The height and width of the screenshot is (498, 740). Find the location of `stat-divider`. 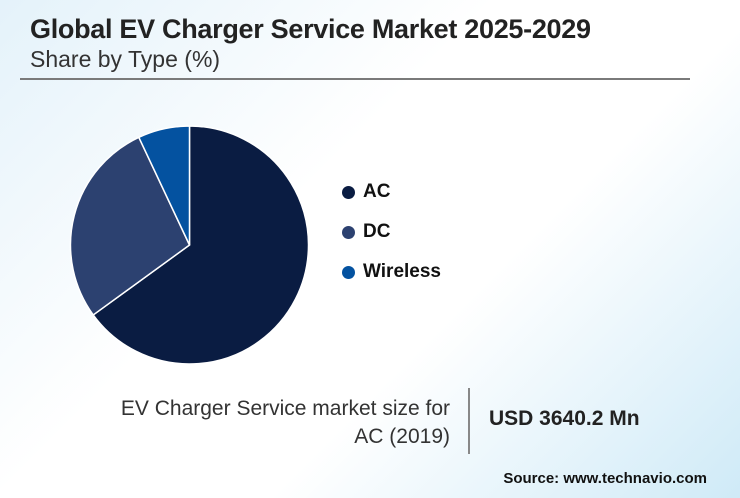

stat-divider is located at coordinates (469, 421).